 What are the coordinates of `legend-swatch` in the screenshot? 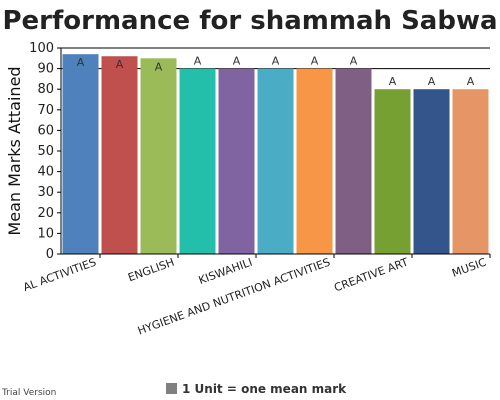 It's located at (171, 388).